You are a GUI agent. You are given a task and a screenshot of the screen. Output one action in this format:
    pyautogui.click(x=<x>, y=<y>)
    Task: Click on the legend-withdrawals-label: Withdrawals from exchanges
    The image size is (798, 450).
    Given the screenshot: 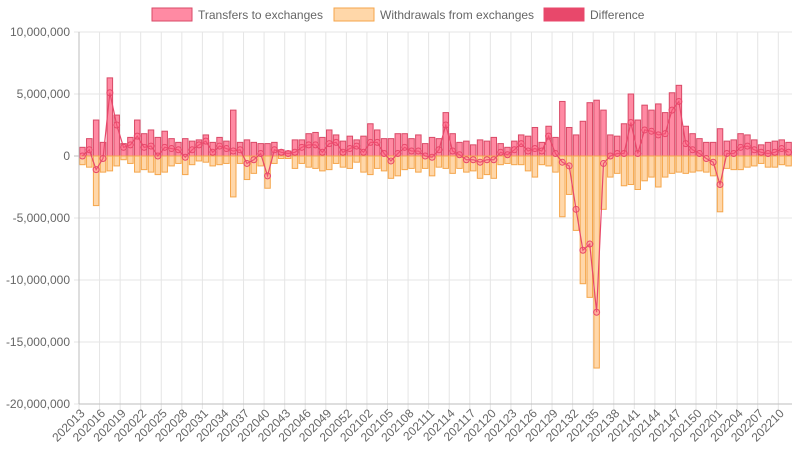 What is the action you would take?
    pyautogui.click(x=457, y=15)
    